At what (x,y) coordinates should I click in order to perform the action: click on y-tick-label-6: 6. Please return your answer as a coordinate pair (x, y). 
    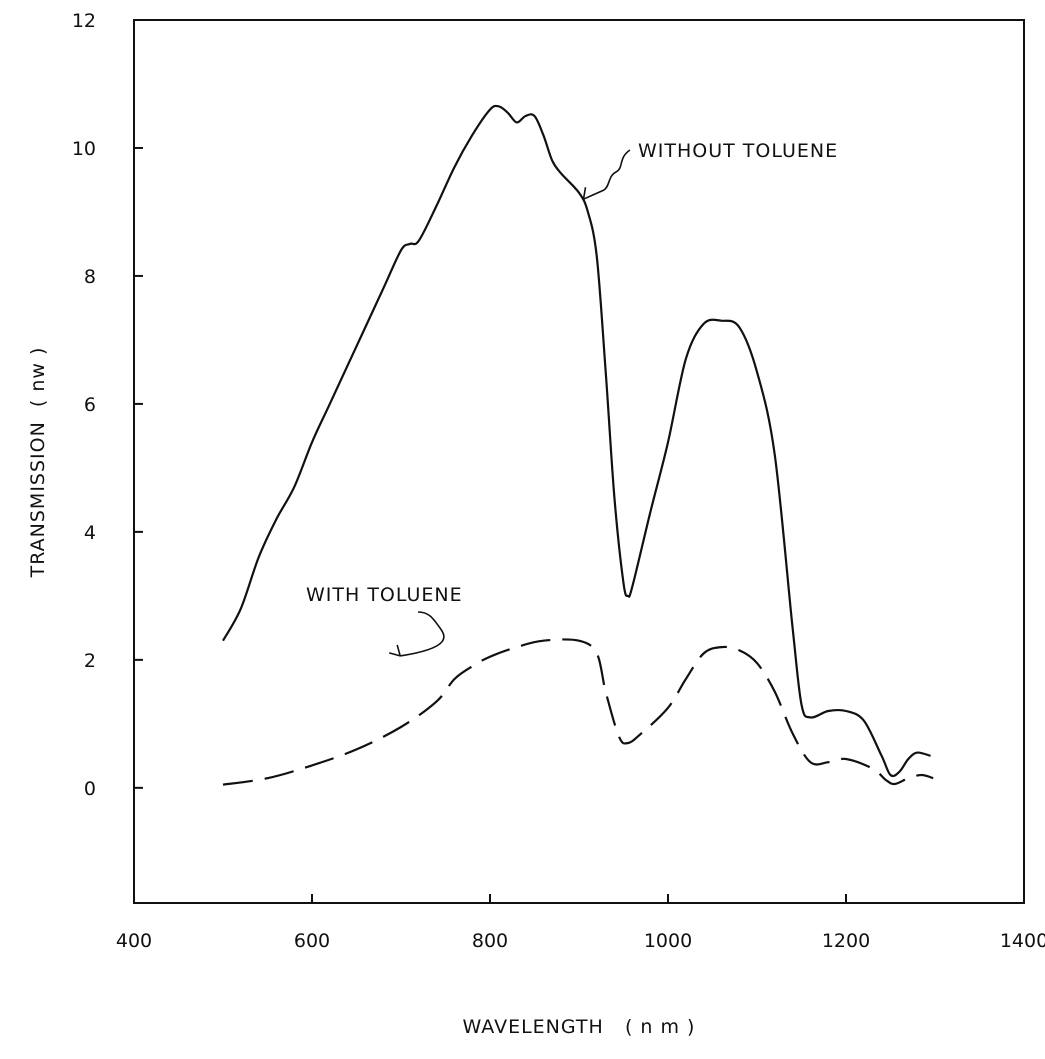
    Looking at the image, I should click on (90, 405).